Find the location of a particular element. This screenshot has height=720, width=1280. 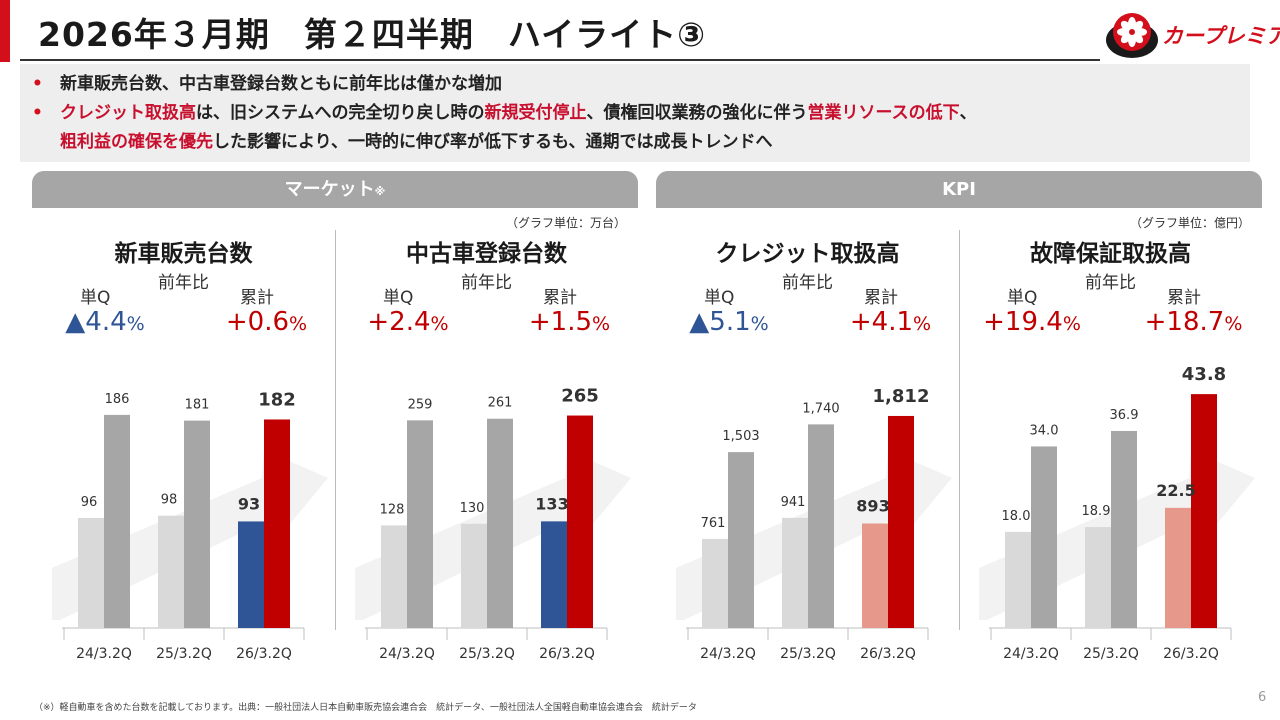

yoy-number: +0.6 is located at coordinates (257, 322).